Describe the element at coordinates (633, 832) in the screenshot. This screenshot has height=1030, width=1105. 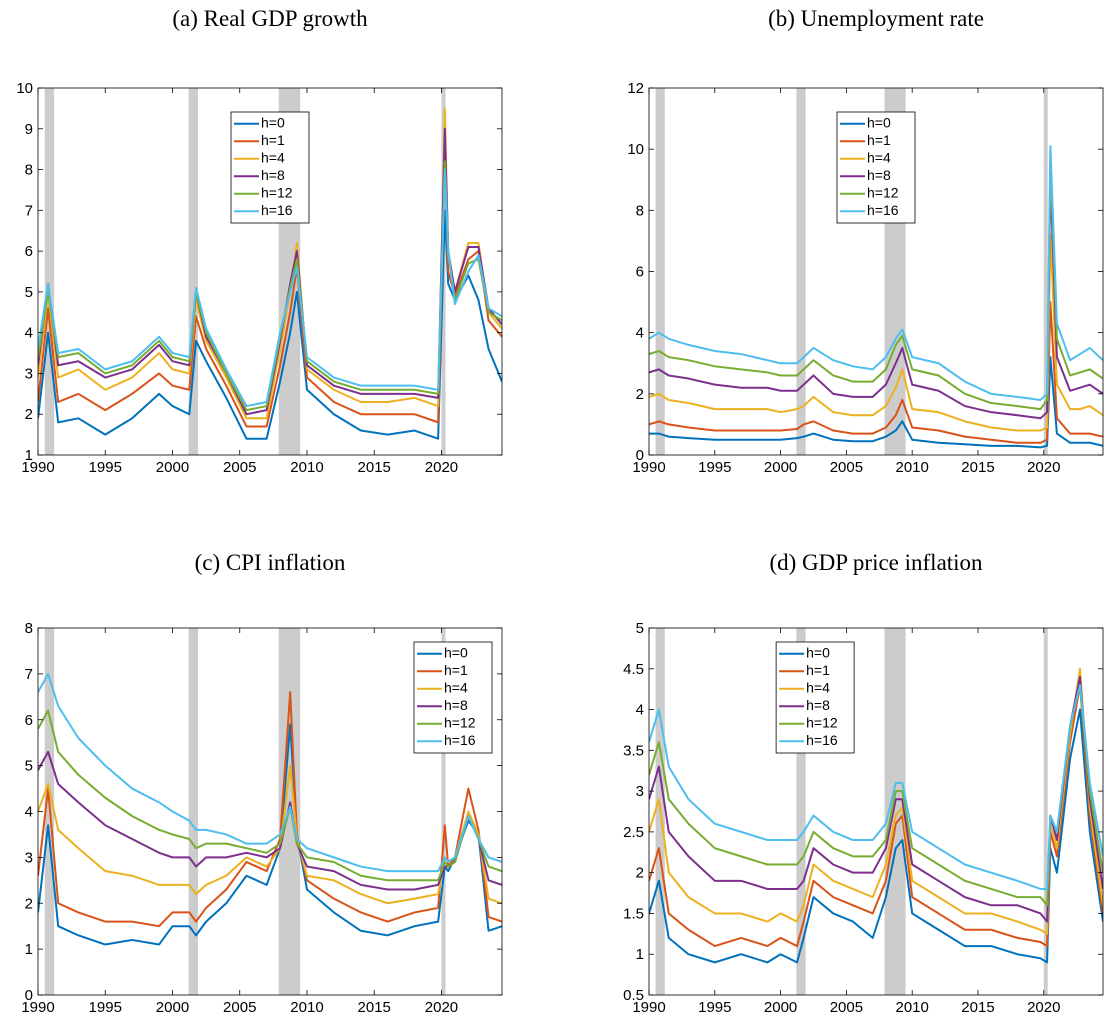
I see `y-tick-label: 2.5` at that location.